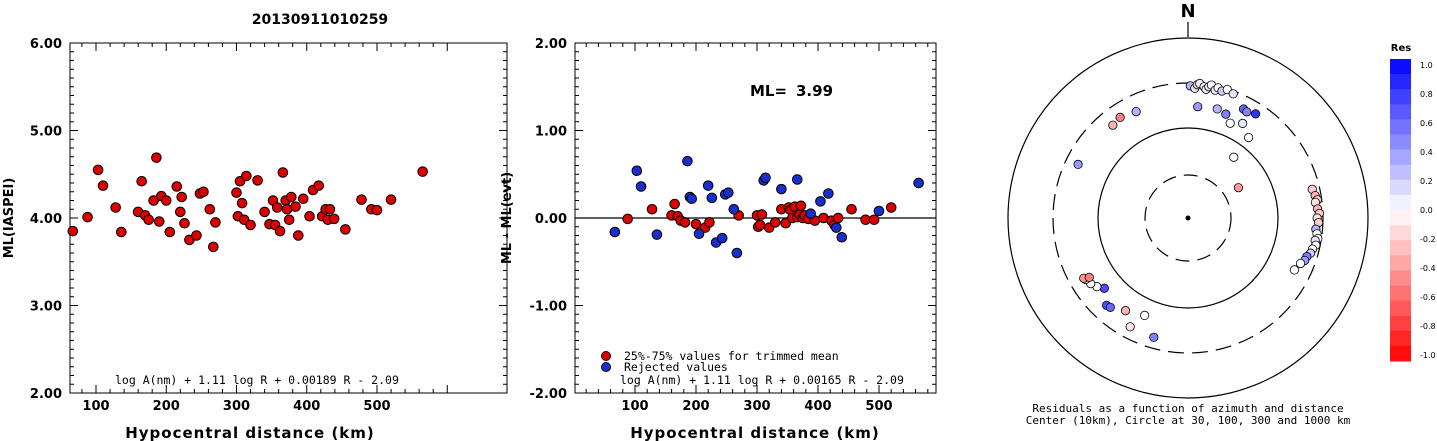  What do you see at coordinates (606, 367) in the screenshot?
I see `legend-marker-rejected` at bounding box center [606, 367].